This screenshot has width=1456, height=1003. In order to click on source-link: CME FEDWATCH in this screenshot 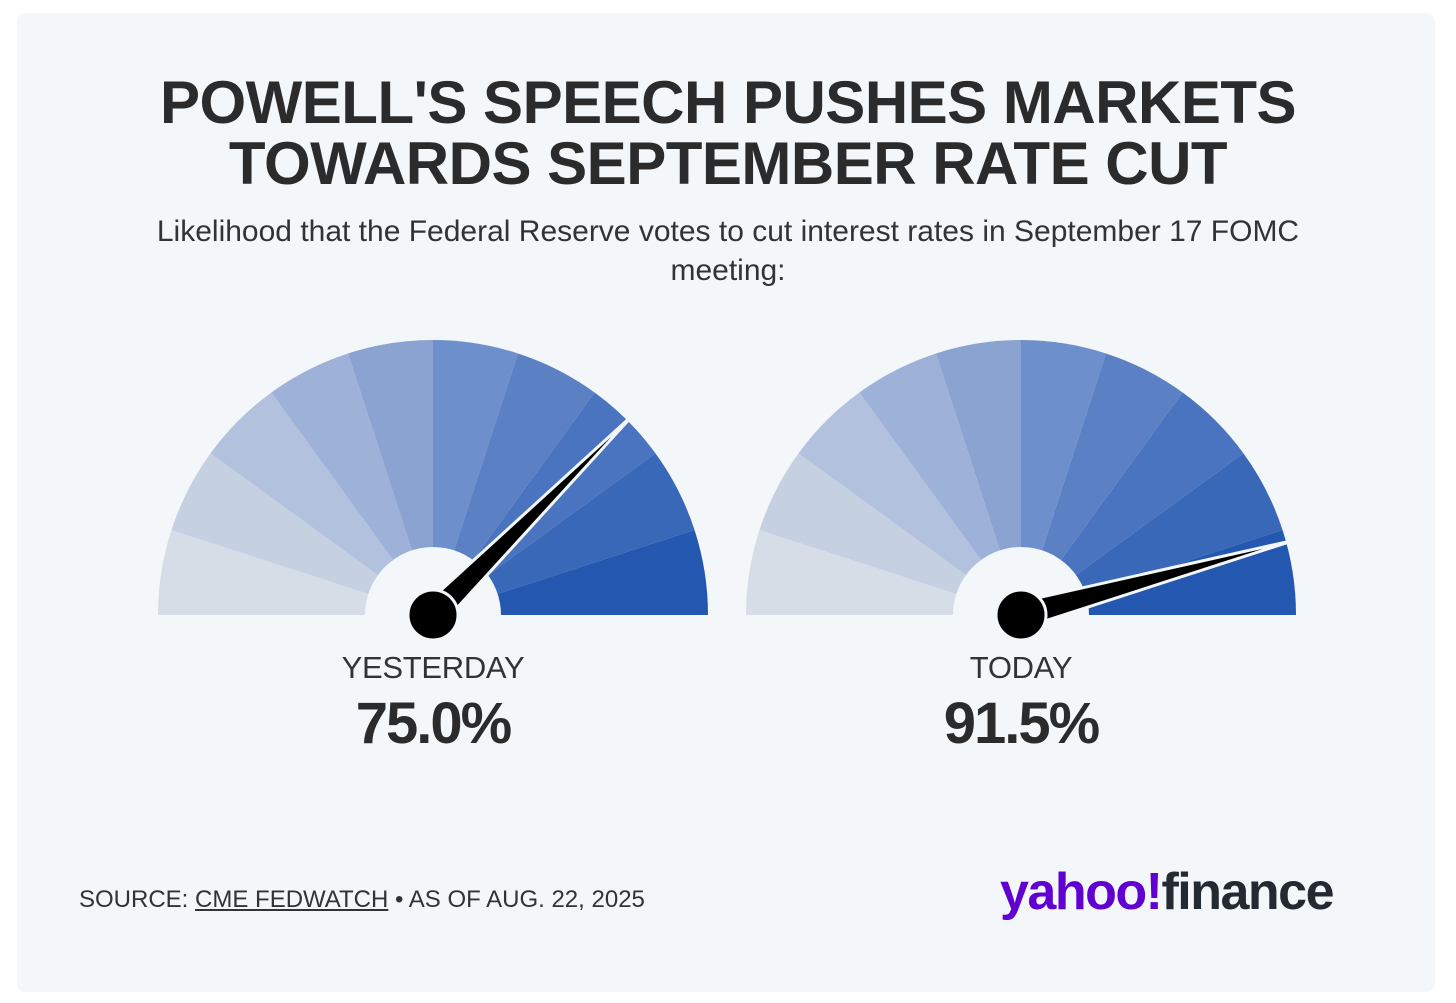, I will do `click(292, 899)`.